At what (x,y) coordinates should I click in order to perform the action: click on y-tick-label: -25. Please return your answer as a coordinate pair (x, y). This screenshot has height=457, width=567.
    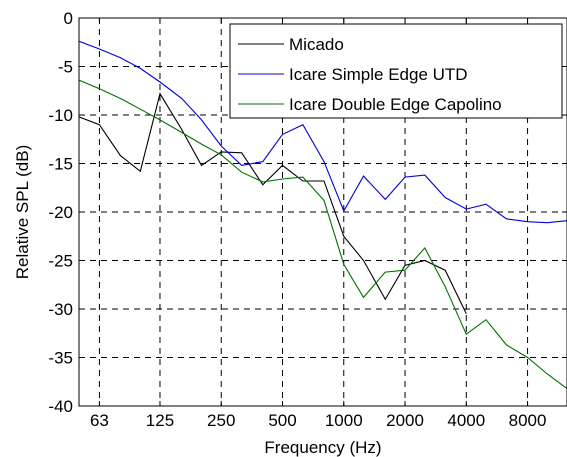
    Looking at the image, I should click on (60, 261).